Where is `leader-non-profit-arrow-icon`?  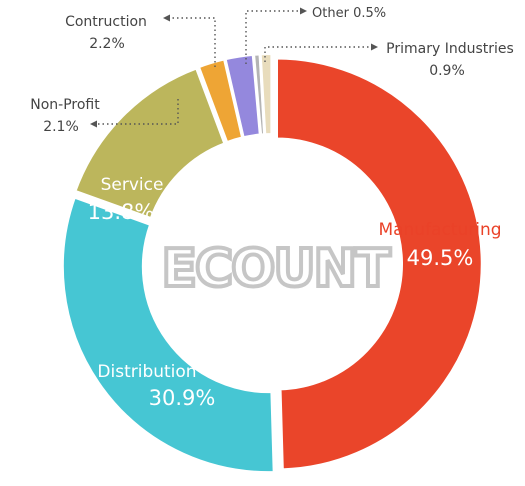 leader-non-profit-arrow-icon is located at coordinates (93, 124).